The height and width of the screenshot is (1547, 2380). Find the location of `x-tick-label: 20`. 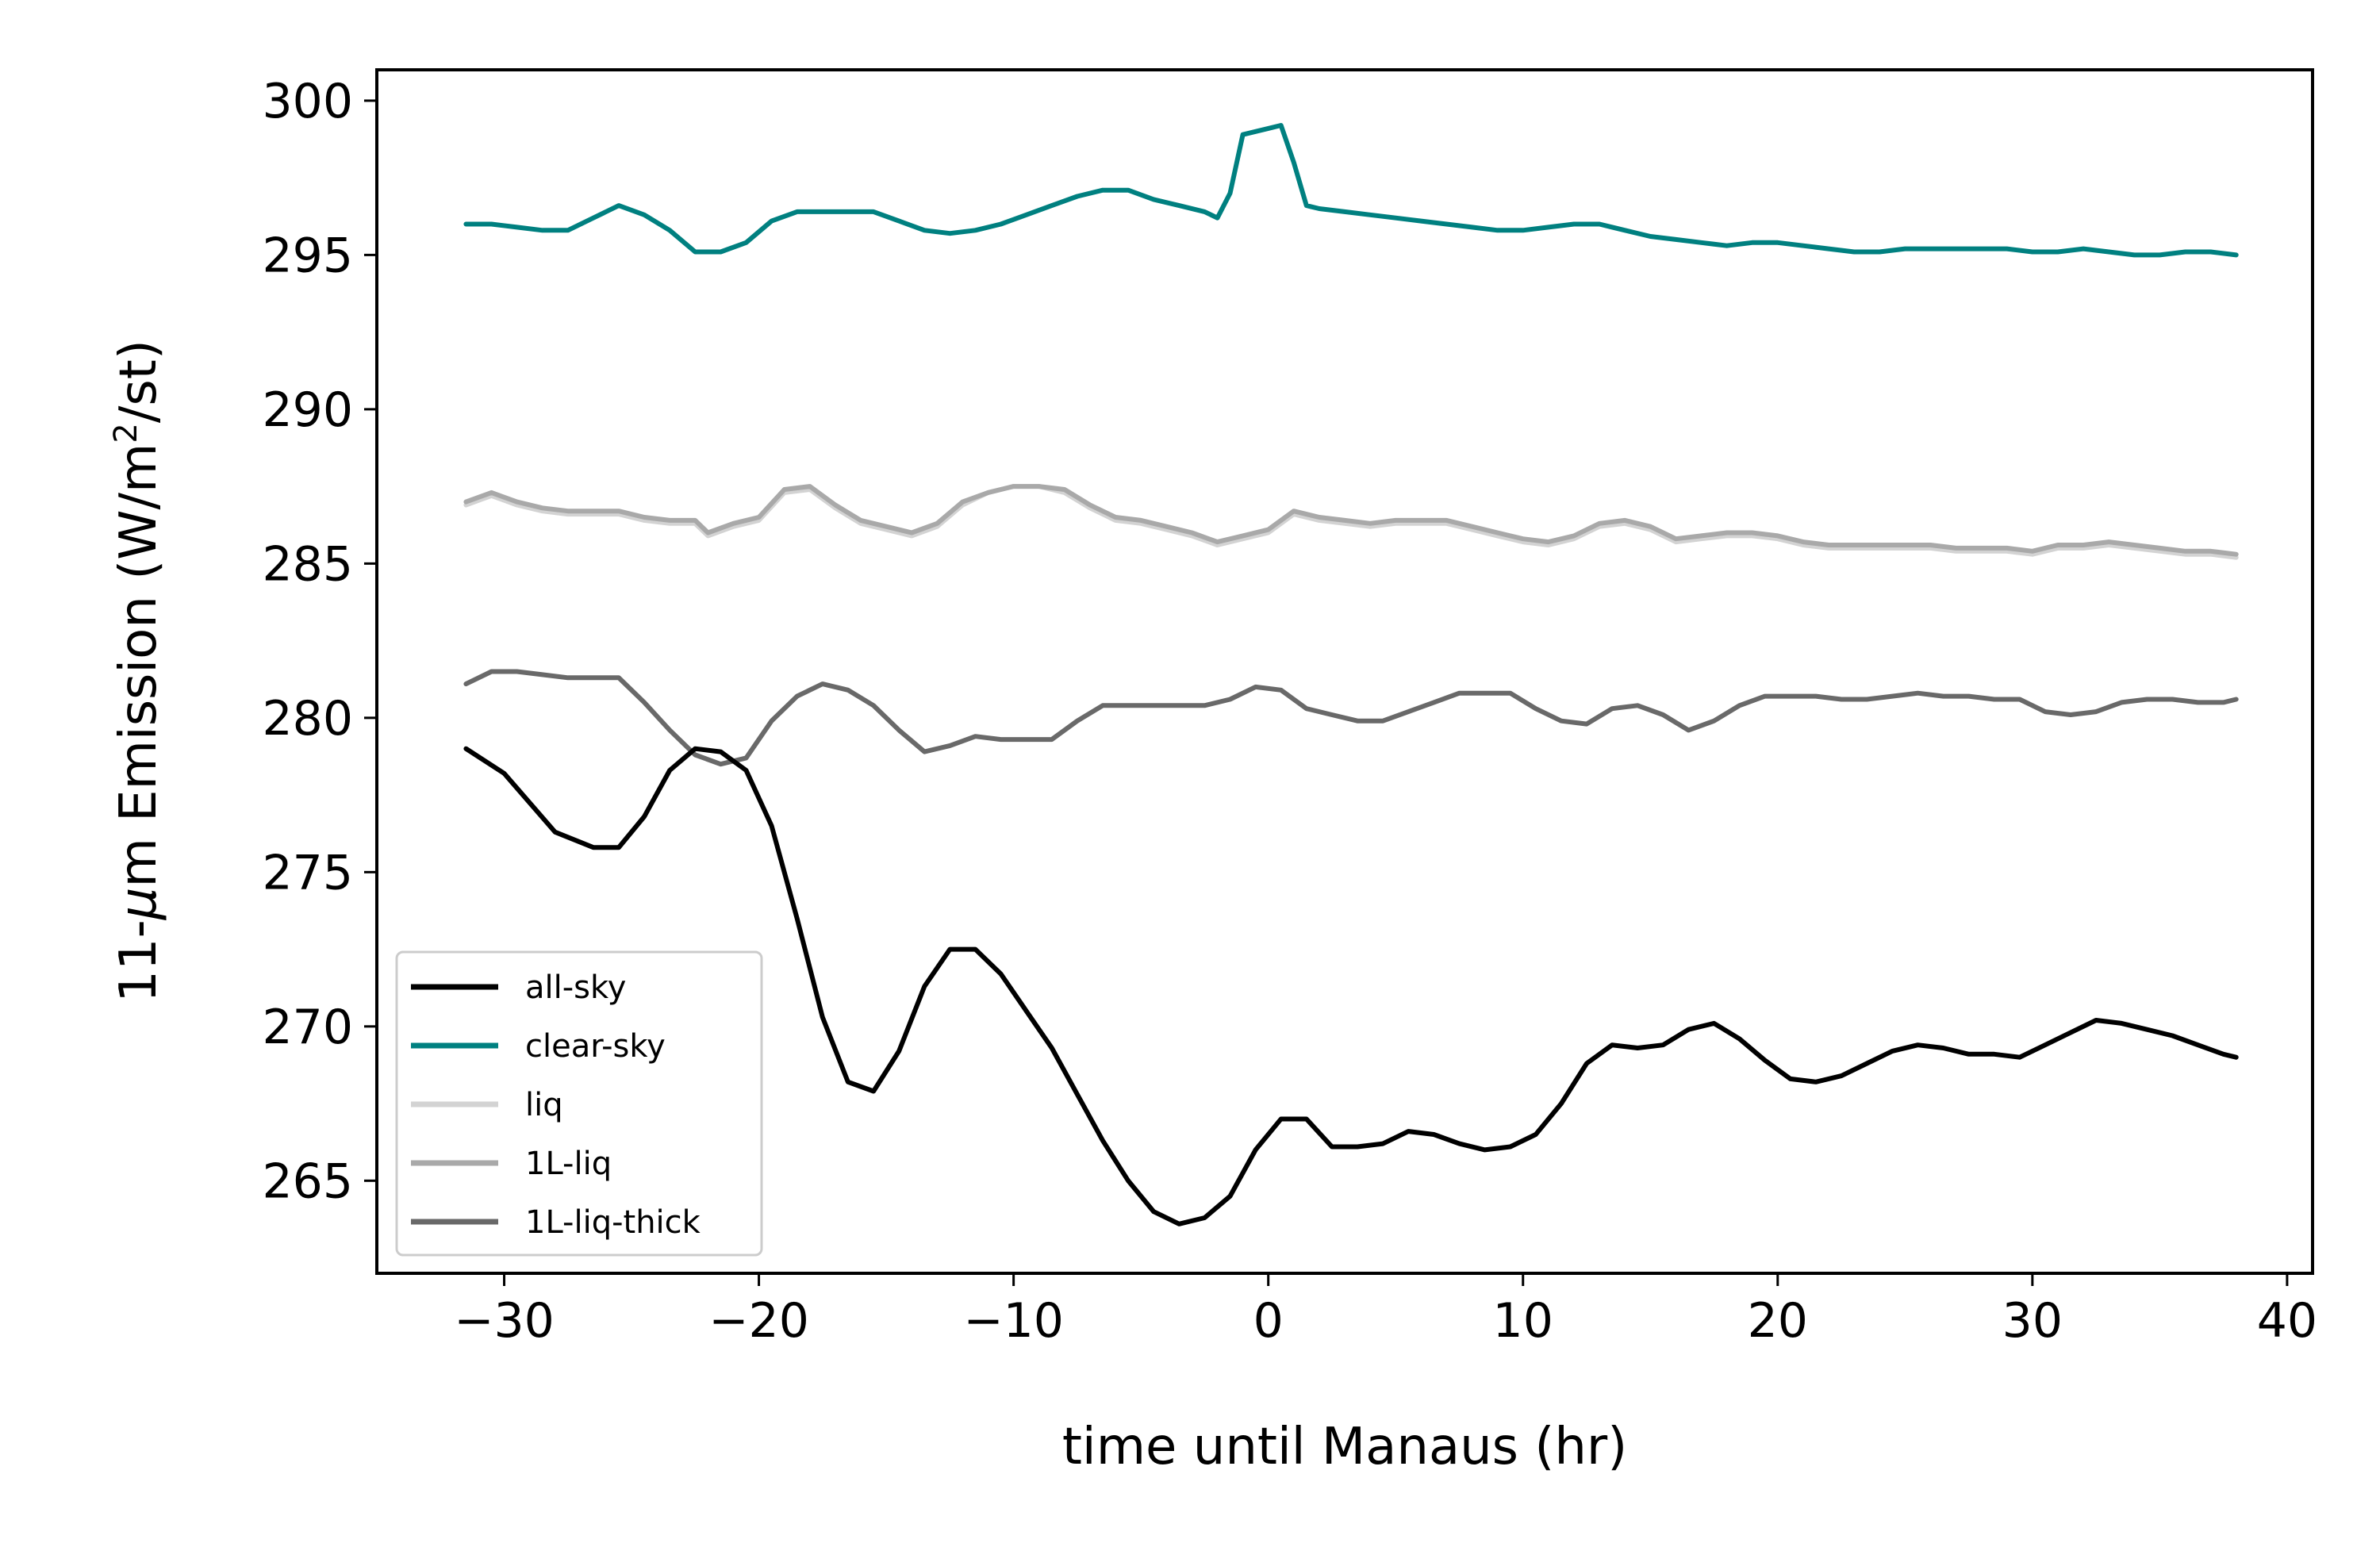

x-tick-label: 20 is located at coordinates (1778, 1321).